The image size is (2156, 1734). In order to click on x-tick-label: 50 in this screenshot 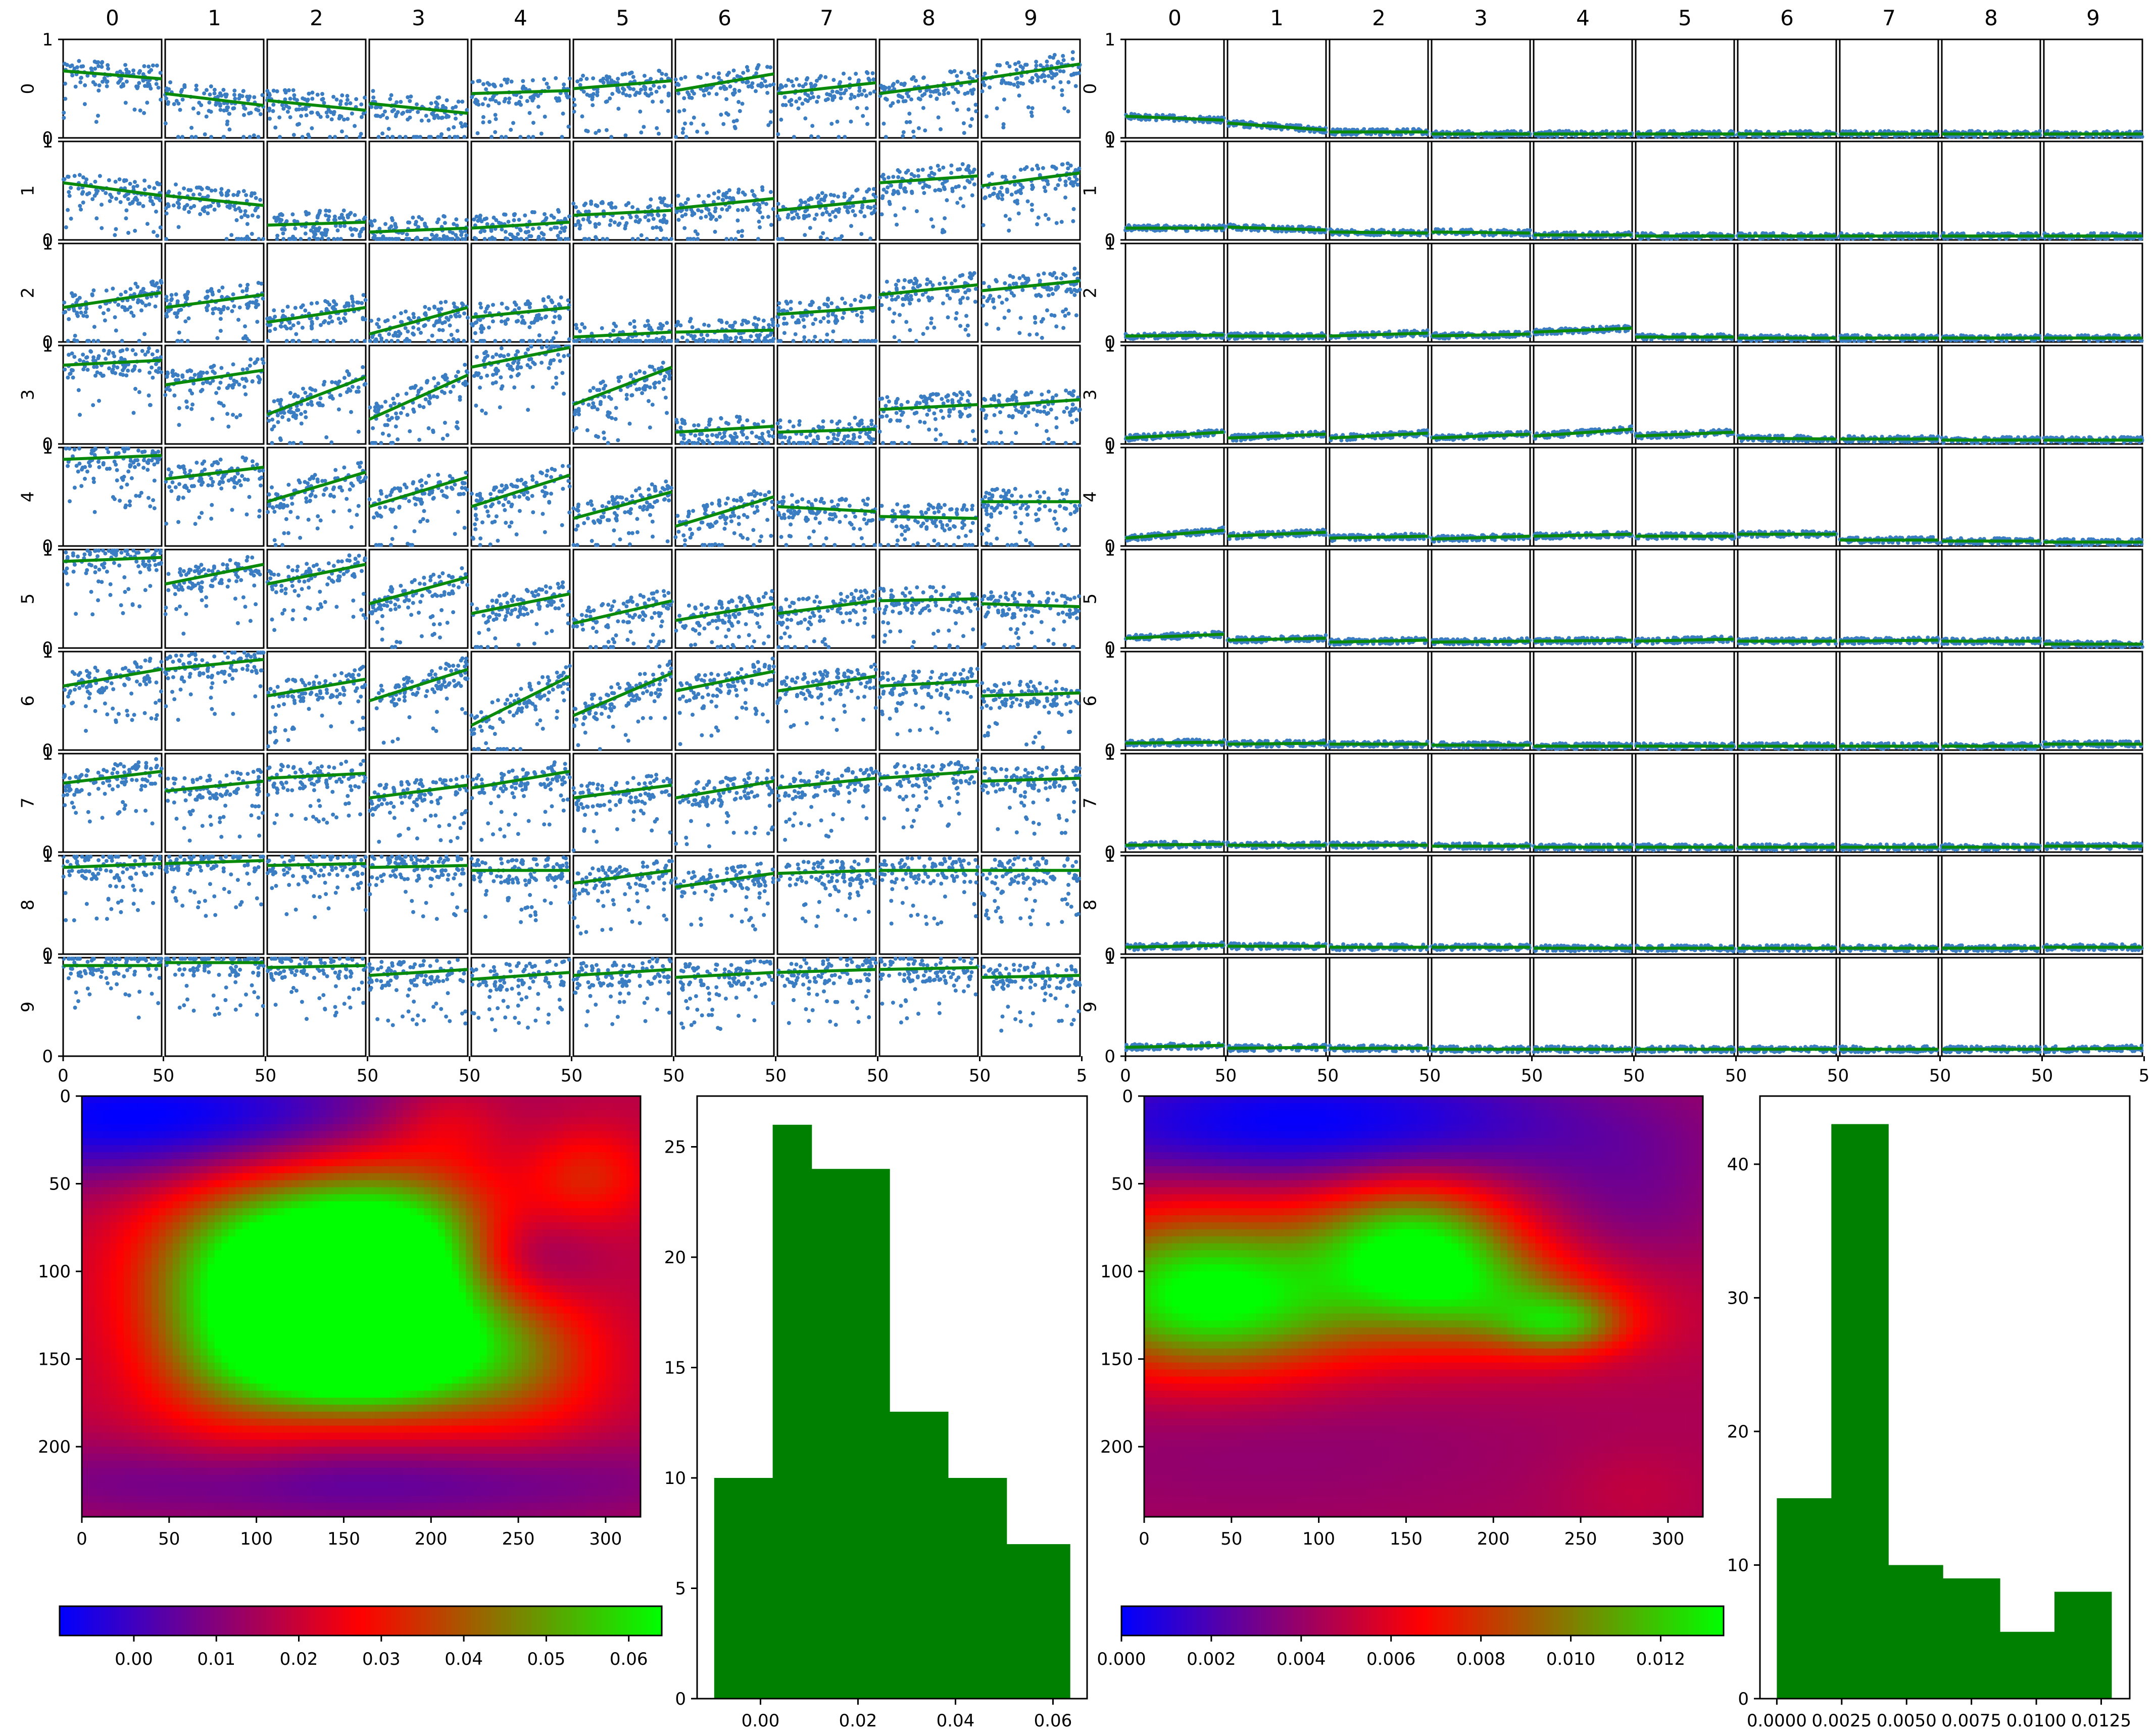, I will do `click(673, 1076)`.